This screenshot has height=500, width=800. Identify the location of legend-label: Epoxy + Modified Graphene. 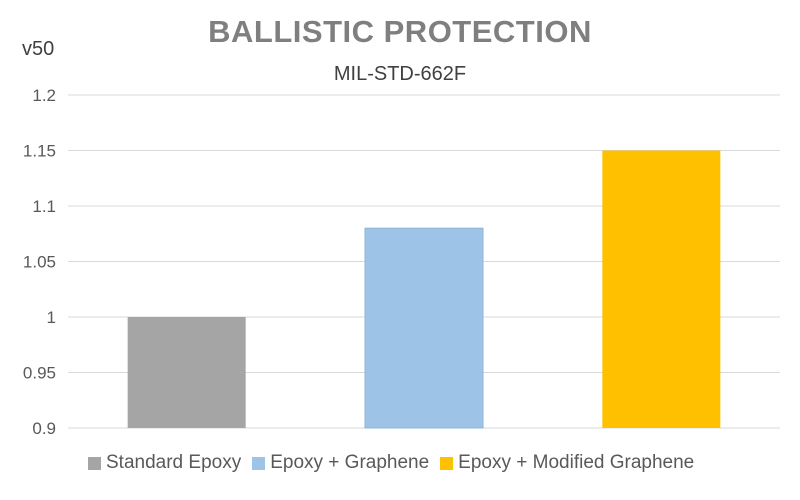
(576, 462).